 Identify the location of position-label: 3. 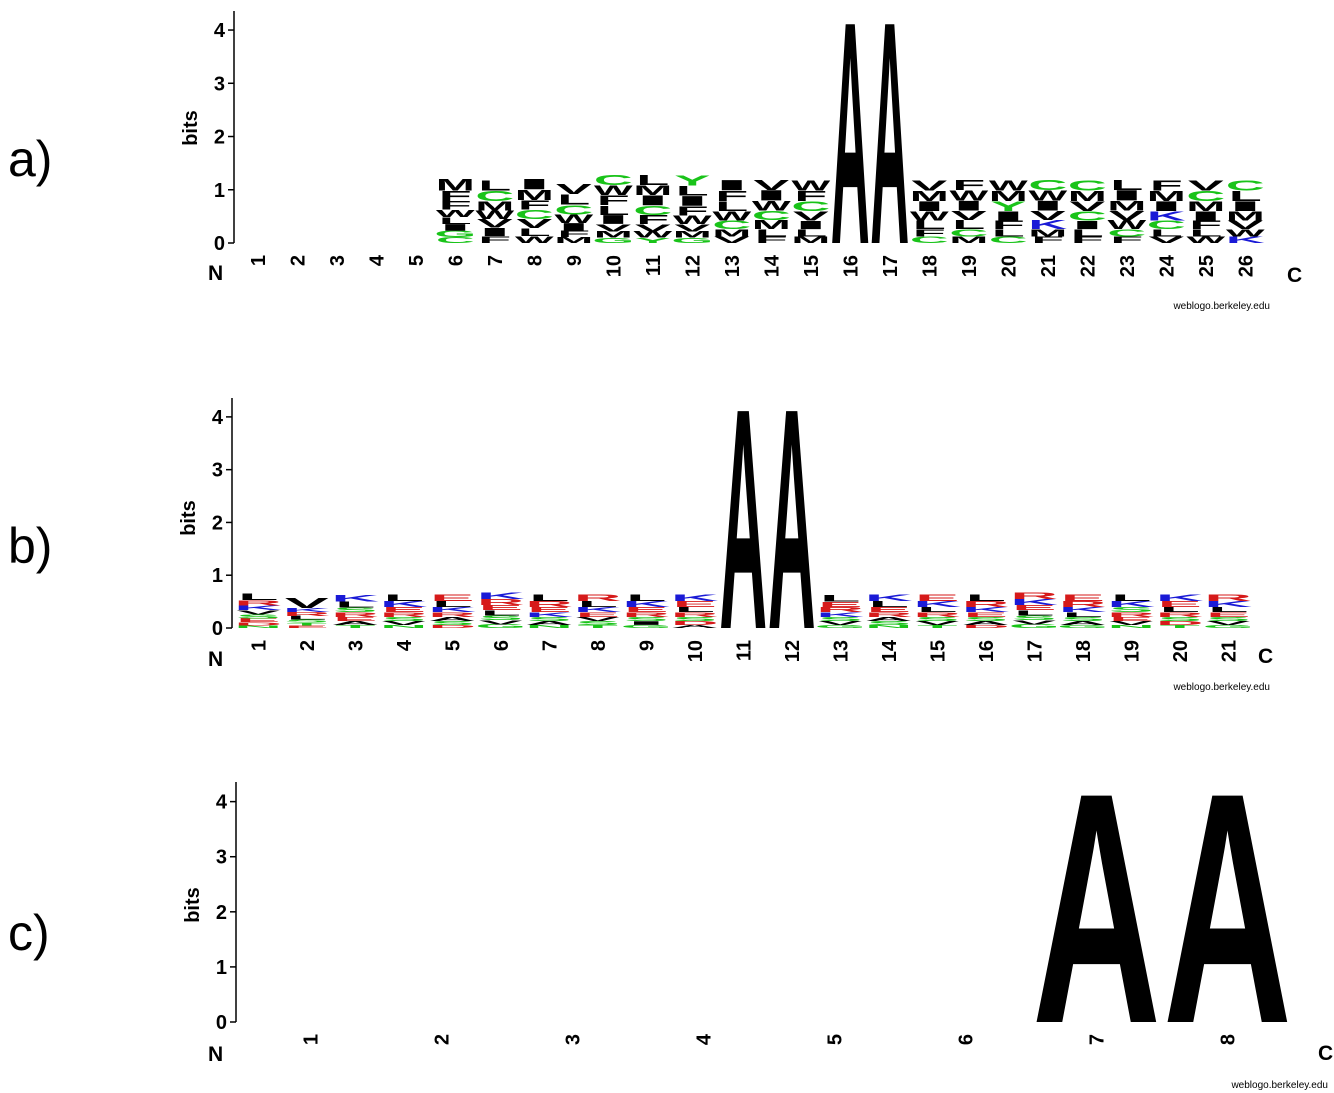
(574, 1039).